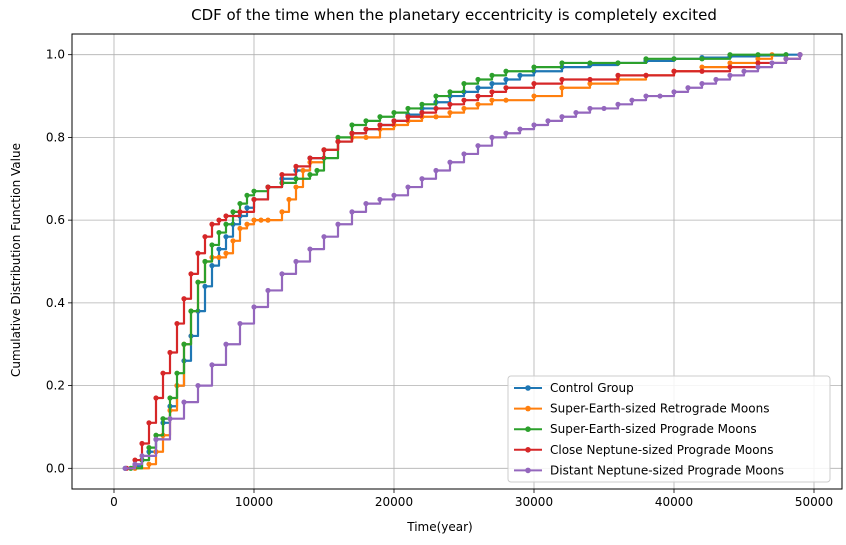 Image resolution: width=846 pixels, height=545 pixels. I want to click on legend-entry: Close Neptune-sized Prograde Moons, so click(643, 450).